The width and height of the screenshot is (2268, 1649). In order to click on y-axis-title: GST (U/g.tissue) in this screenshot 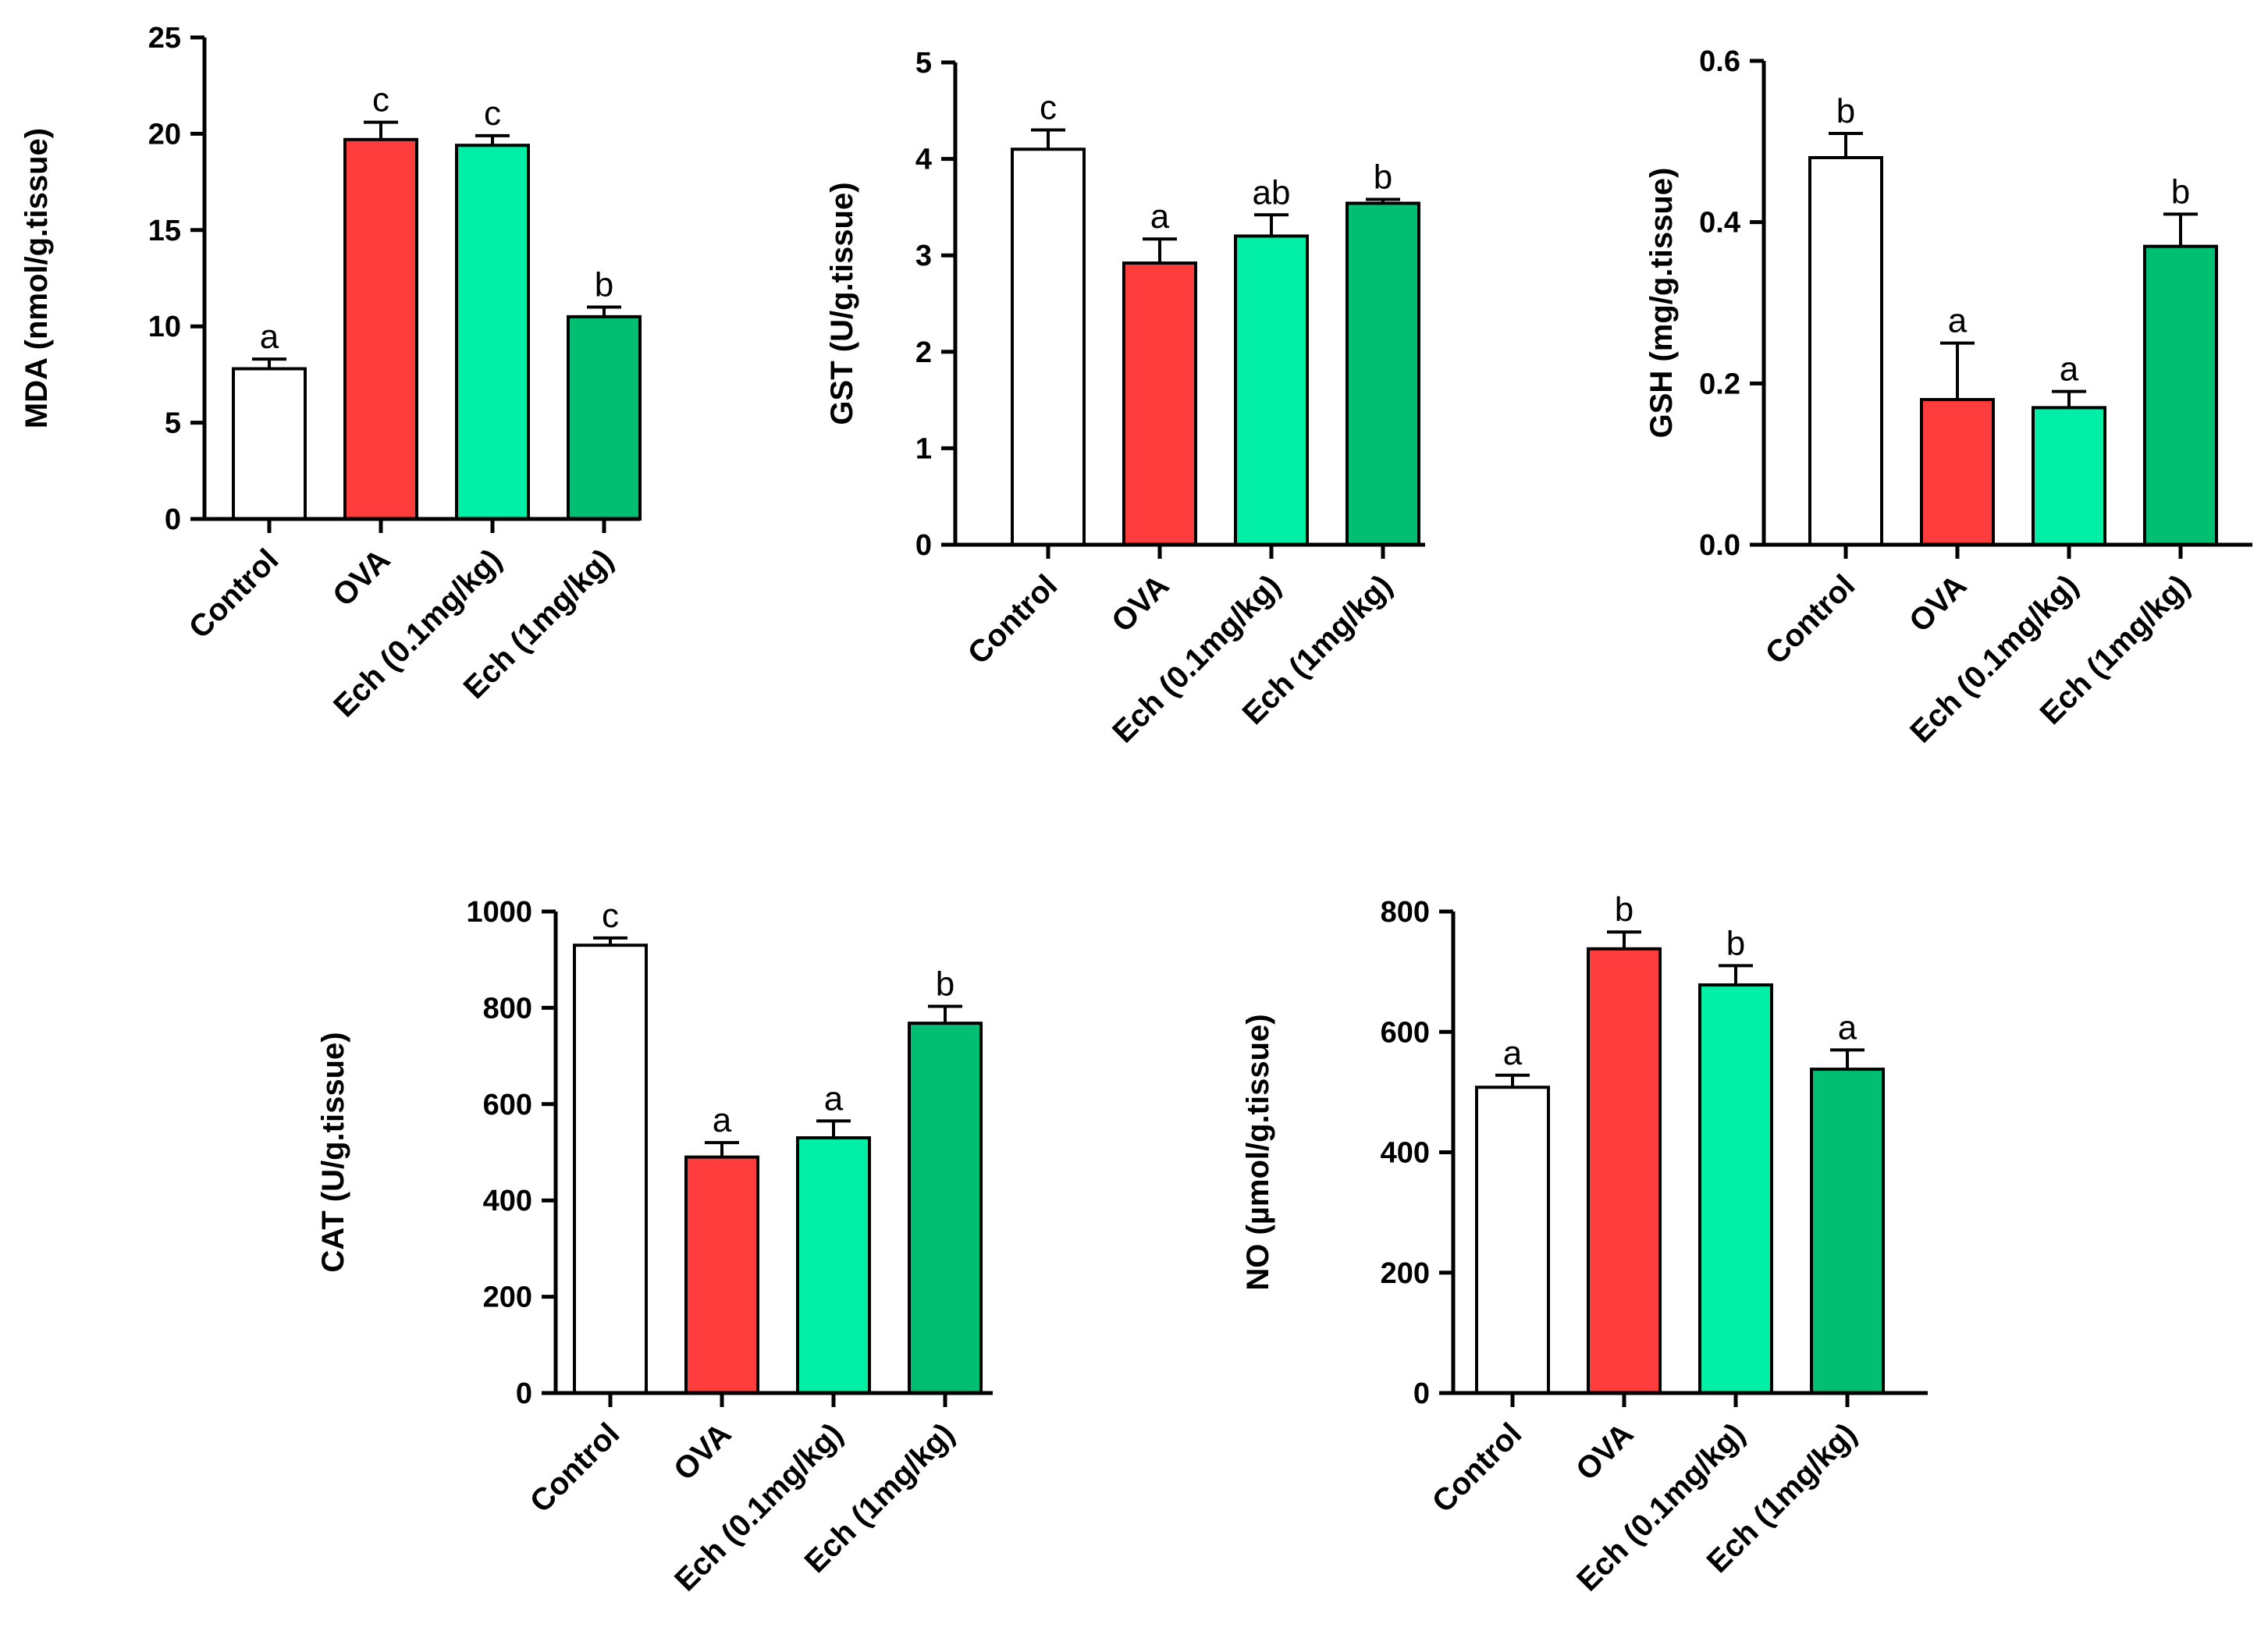, I will do `click(842, 303)`.